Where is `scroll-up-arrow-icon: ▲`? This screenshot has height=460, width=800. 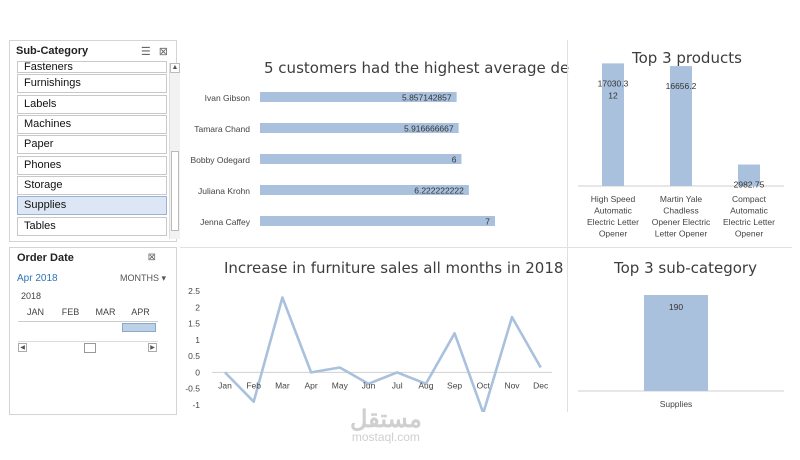
scroll-up-arrow-icon: ▲ is located at coordinates (175, 68).